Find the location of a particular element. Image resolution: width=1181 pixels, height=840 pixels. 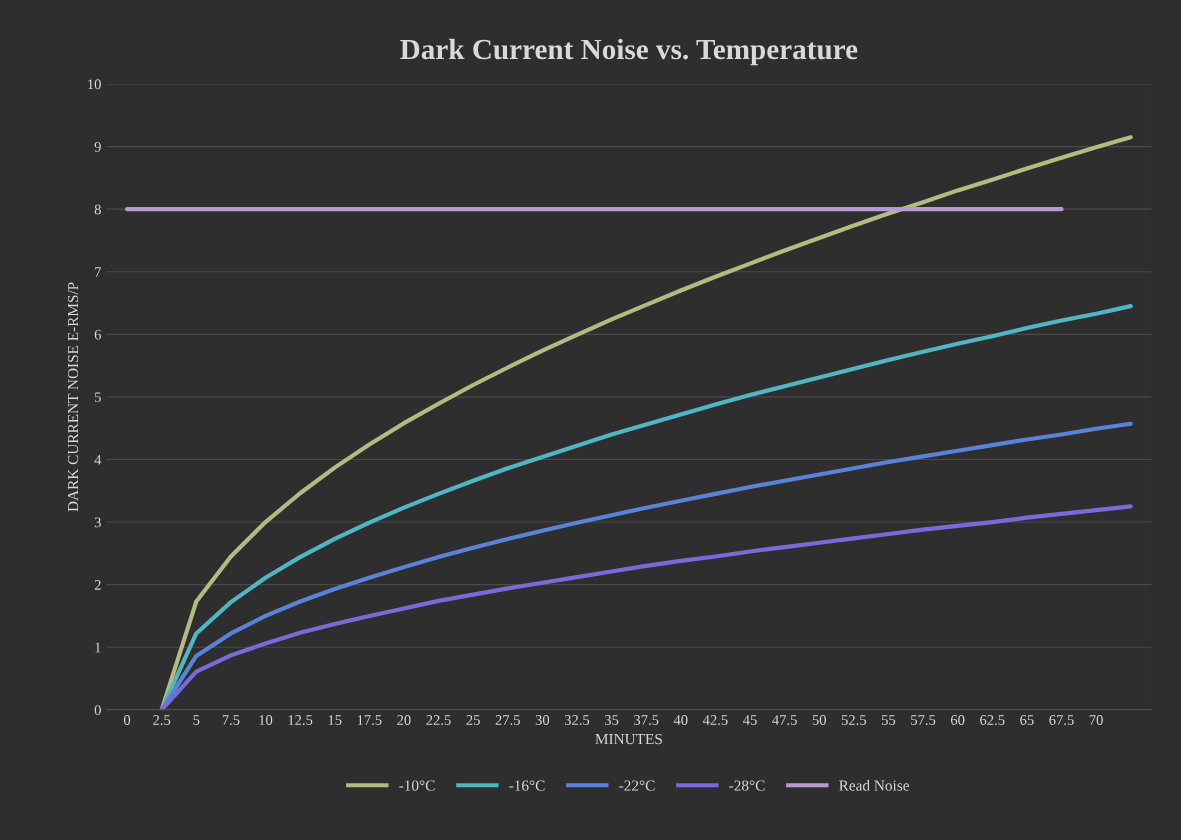

x-tick-label: 57.5 is located at coordinates (923, 720).